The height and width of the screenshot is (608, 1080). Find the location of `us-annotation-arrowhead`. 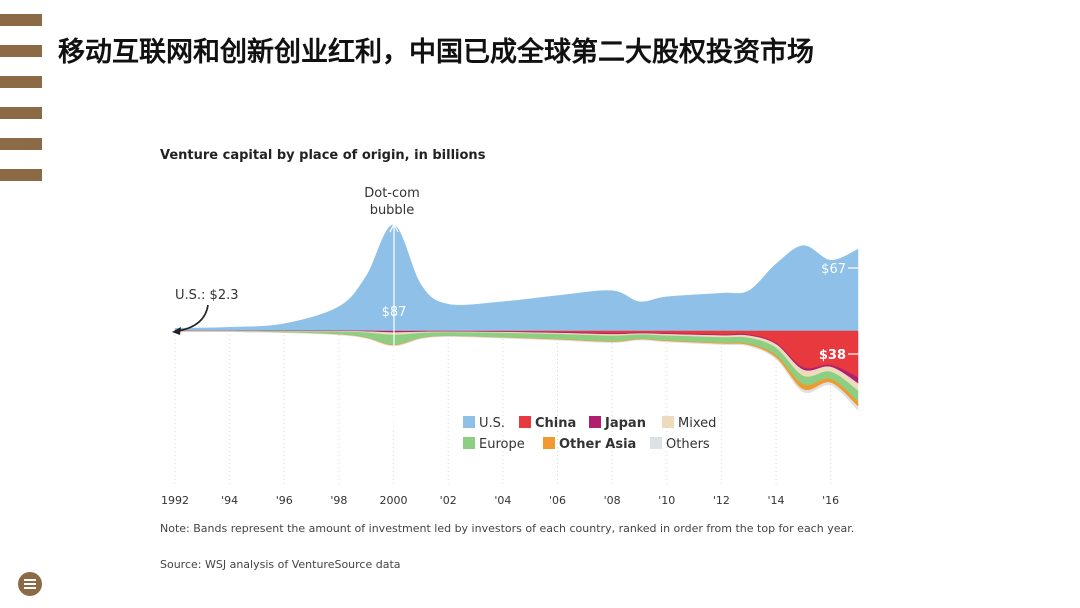

us-annotation-arrowhead is located at coordinates (176, 331).